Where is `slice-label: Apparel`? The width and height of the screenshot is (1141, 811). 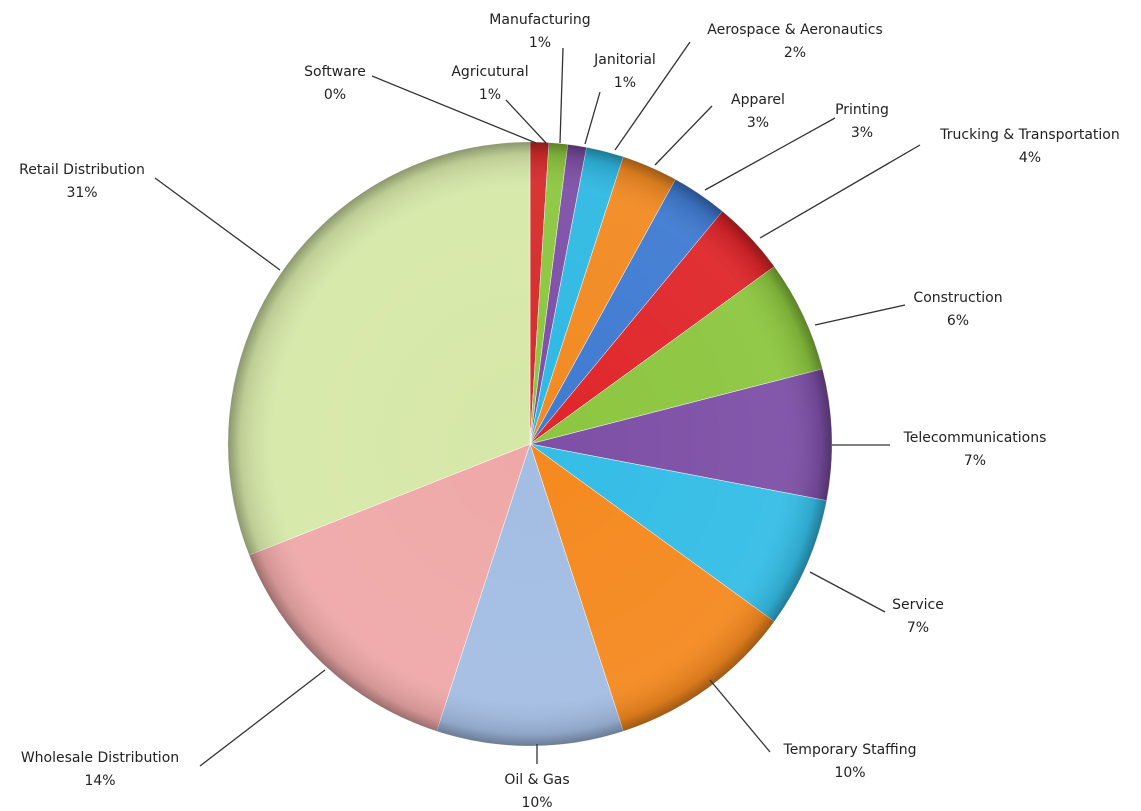
slice-label: Apparel is located at coordinates (758, 100).